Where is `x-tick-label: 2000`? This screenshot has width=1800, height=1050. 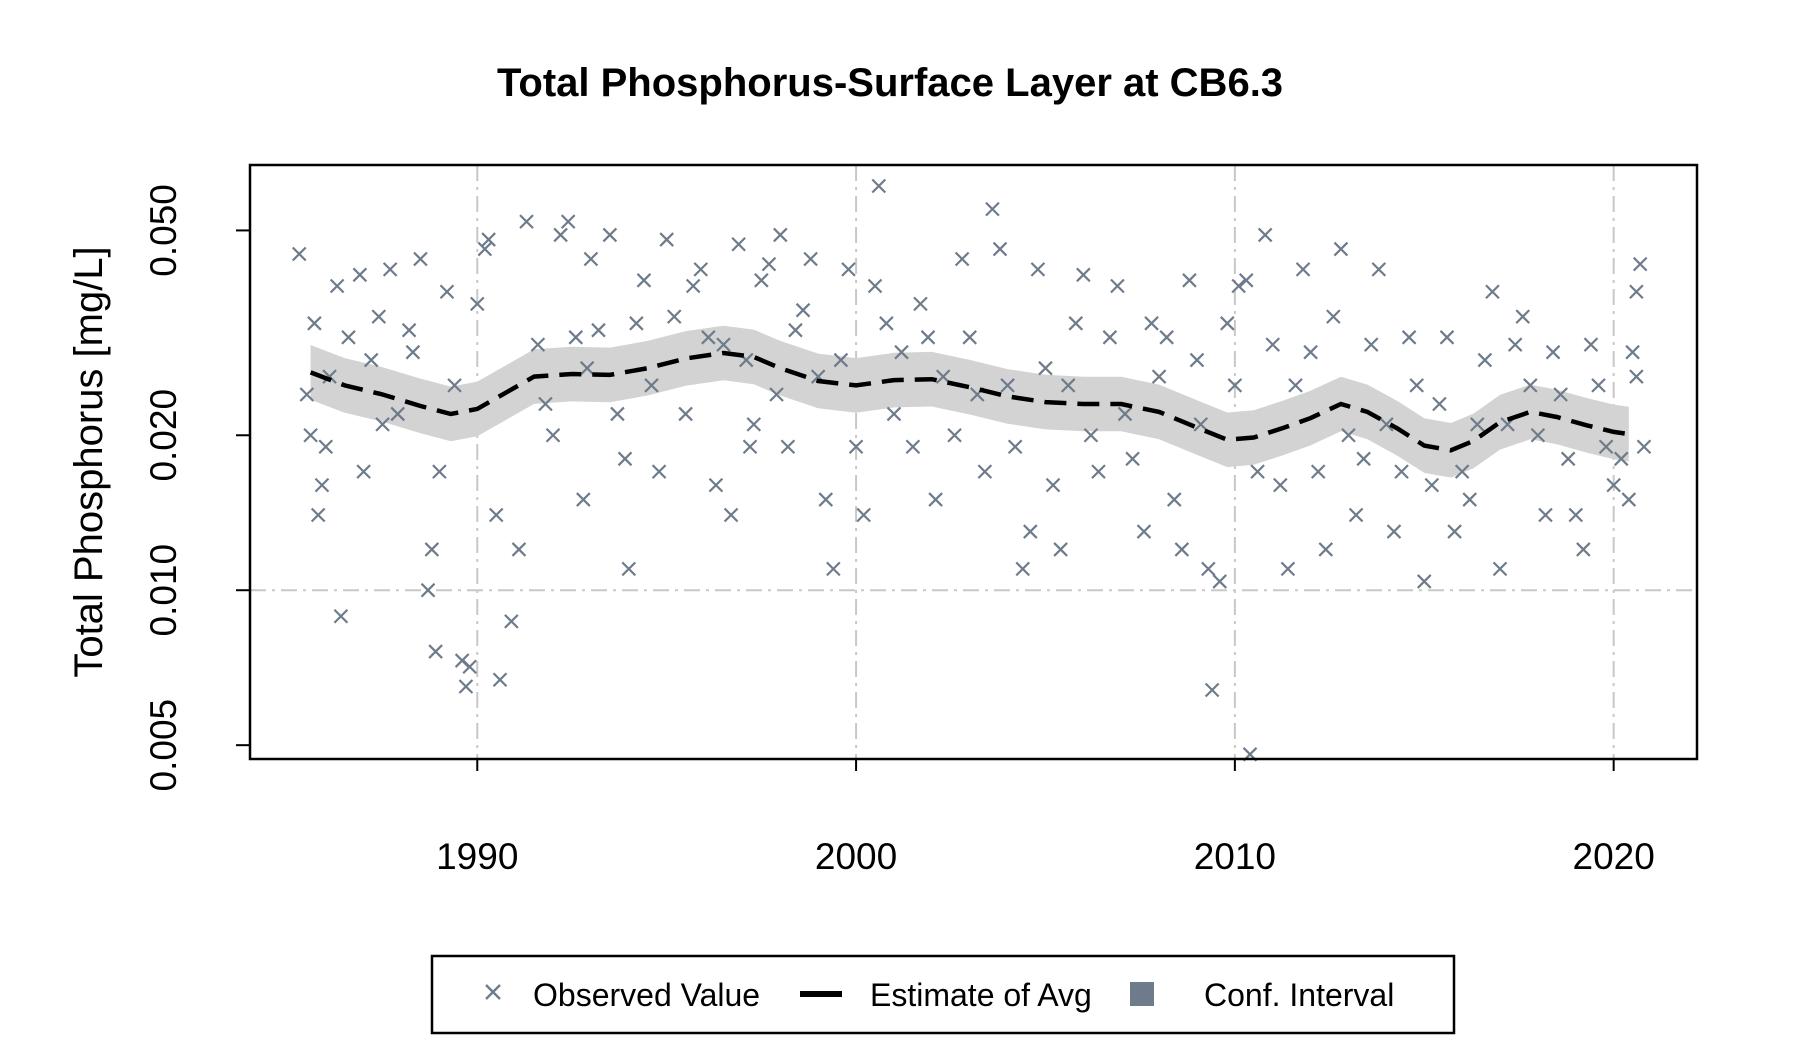 x-tick-label: 2000 is located at coordinates (856, 856).